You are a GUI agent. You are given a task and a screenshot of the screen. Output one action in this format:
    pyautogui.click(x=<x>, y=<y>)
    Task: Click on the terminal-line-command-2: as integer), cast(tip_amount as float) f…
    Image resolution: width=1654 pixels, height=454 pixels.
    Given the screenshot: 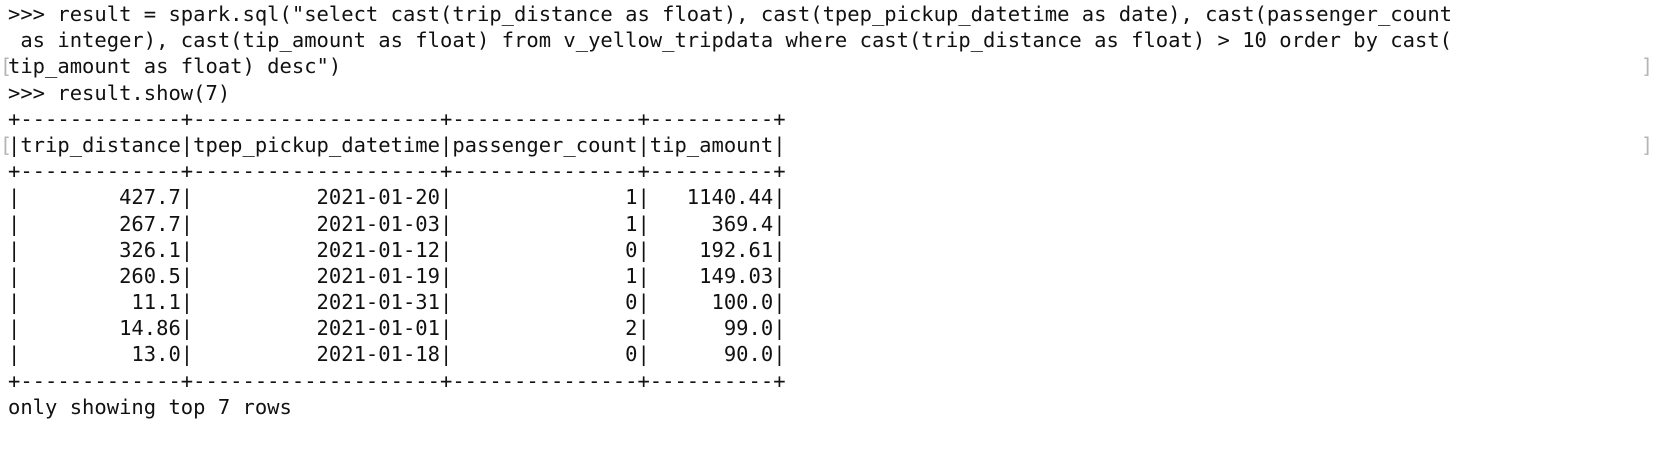 What is the action you would take?
    pyautogui.click(x=730, y=40)
    